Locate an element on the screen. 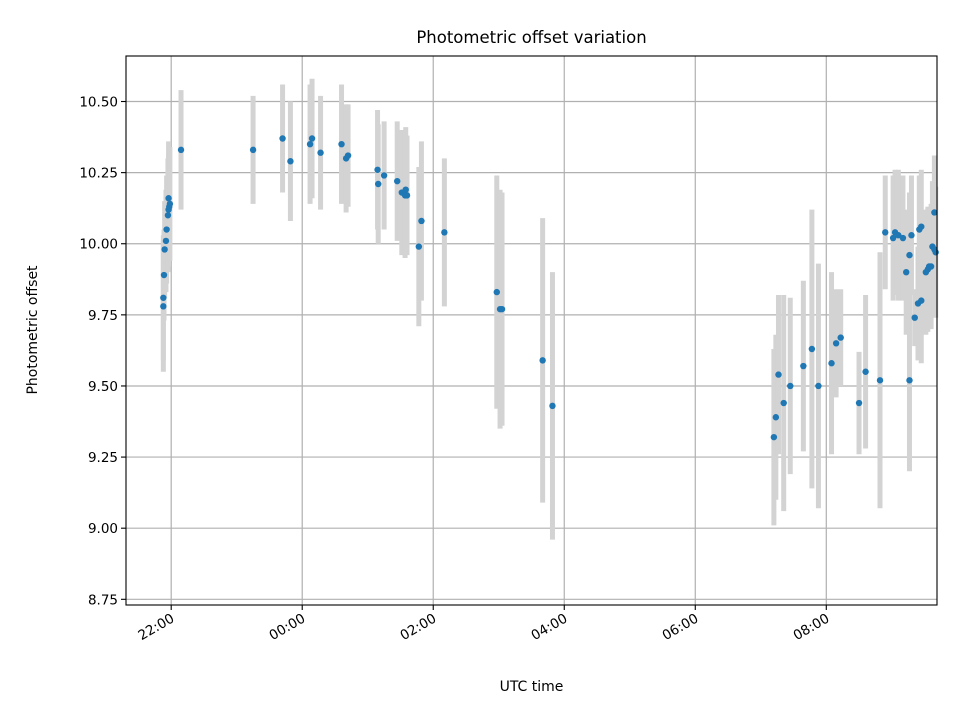  y-axis-label: Photometric offset is located at coordinates (33, 330).